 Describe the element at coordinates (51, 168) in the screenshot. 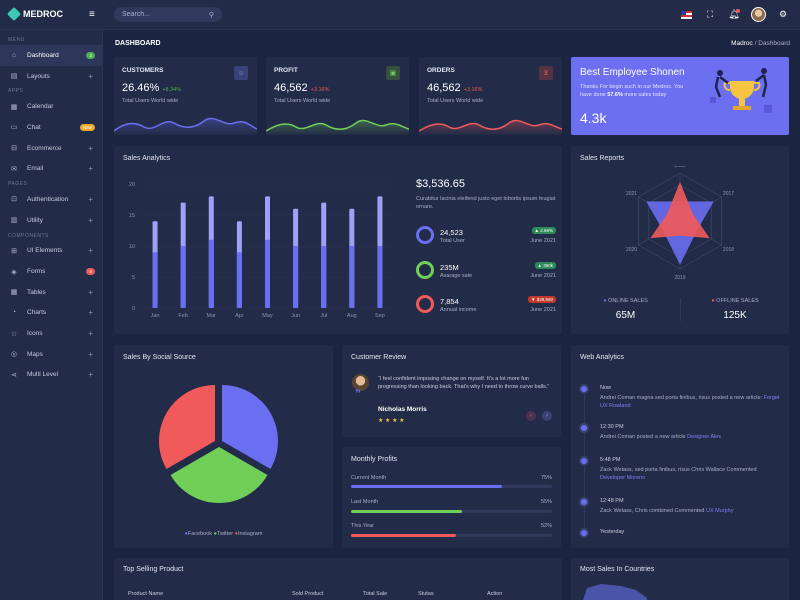

I see `sidebar-item-email: ✉ Email +` at that location.